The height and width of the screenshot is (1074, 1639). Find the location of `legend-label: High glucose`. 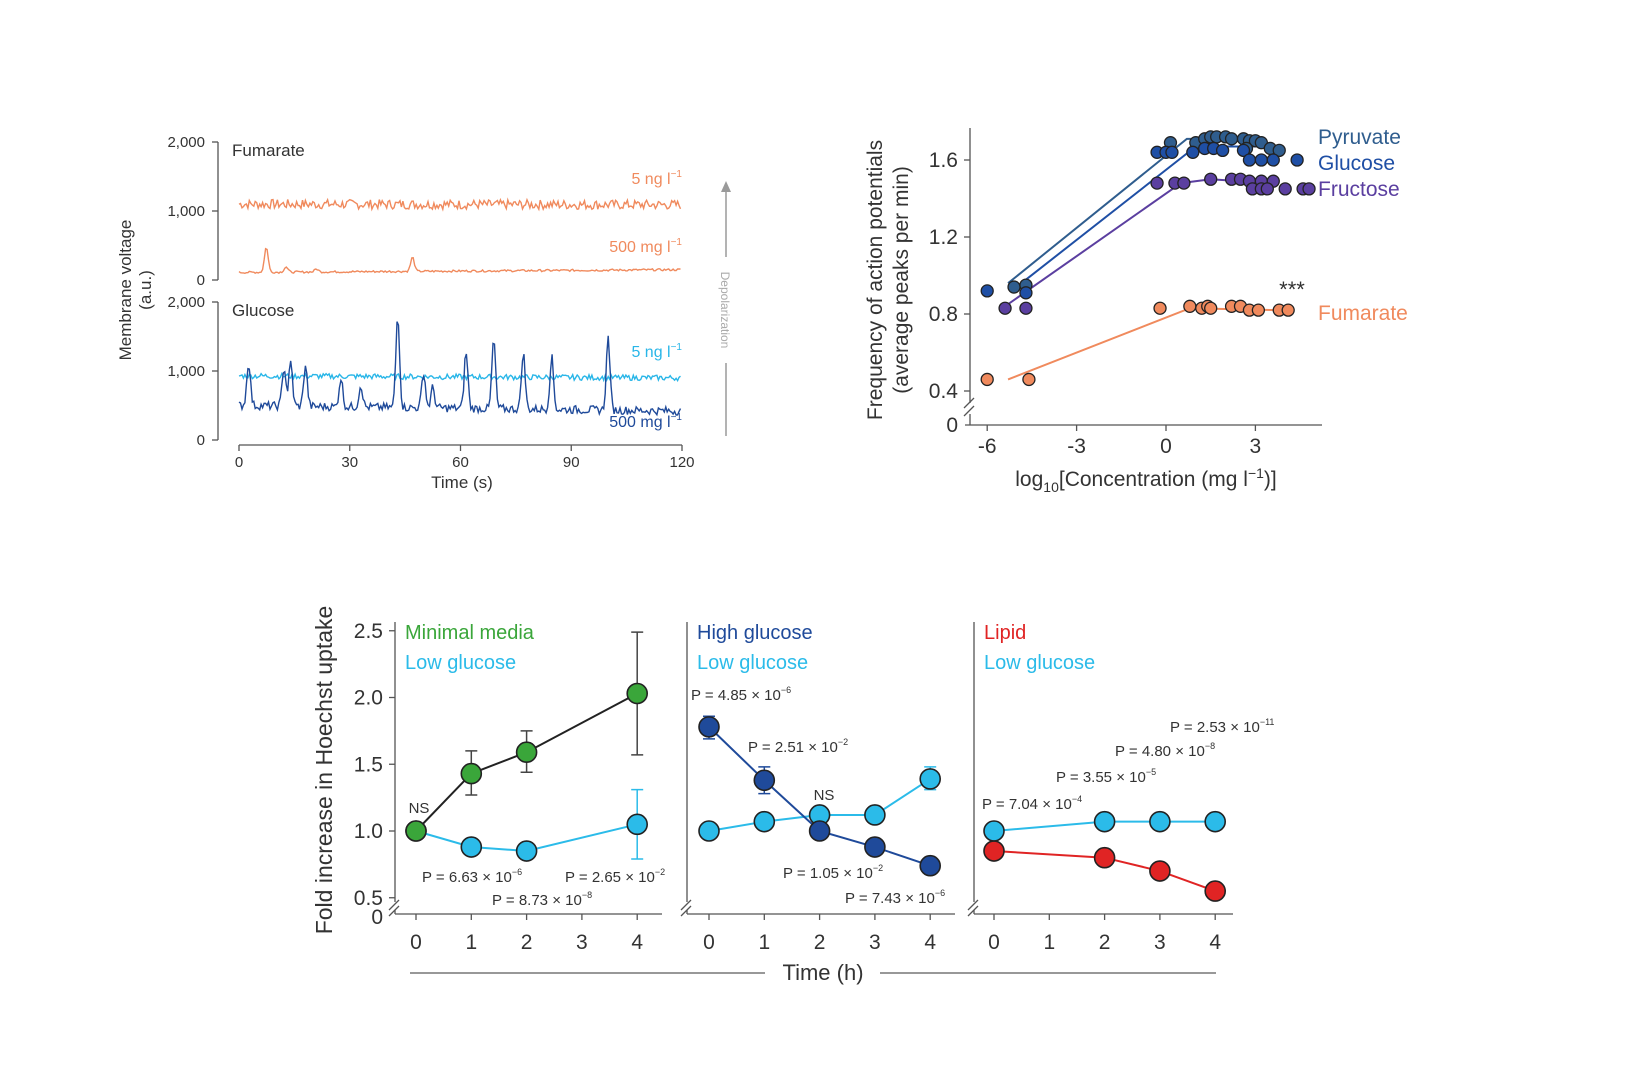

legend-label: High glucose is located at coordinates (755, 633).